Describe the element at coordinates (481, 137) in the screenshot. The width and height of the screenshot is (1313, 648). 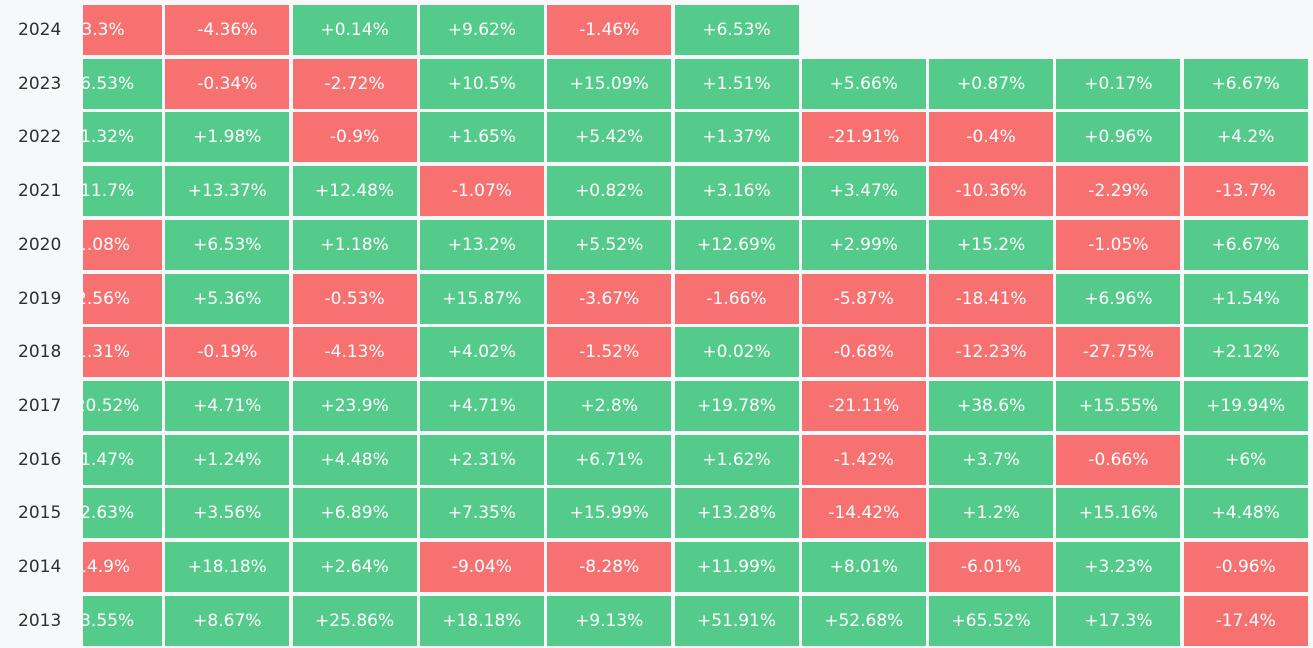
I see `heatmap-cell: +1.65%` at that location.